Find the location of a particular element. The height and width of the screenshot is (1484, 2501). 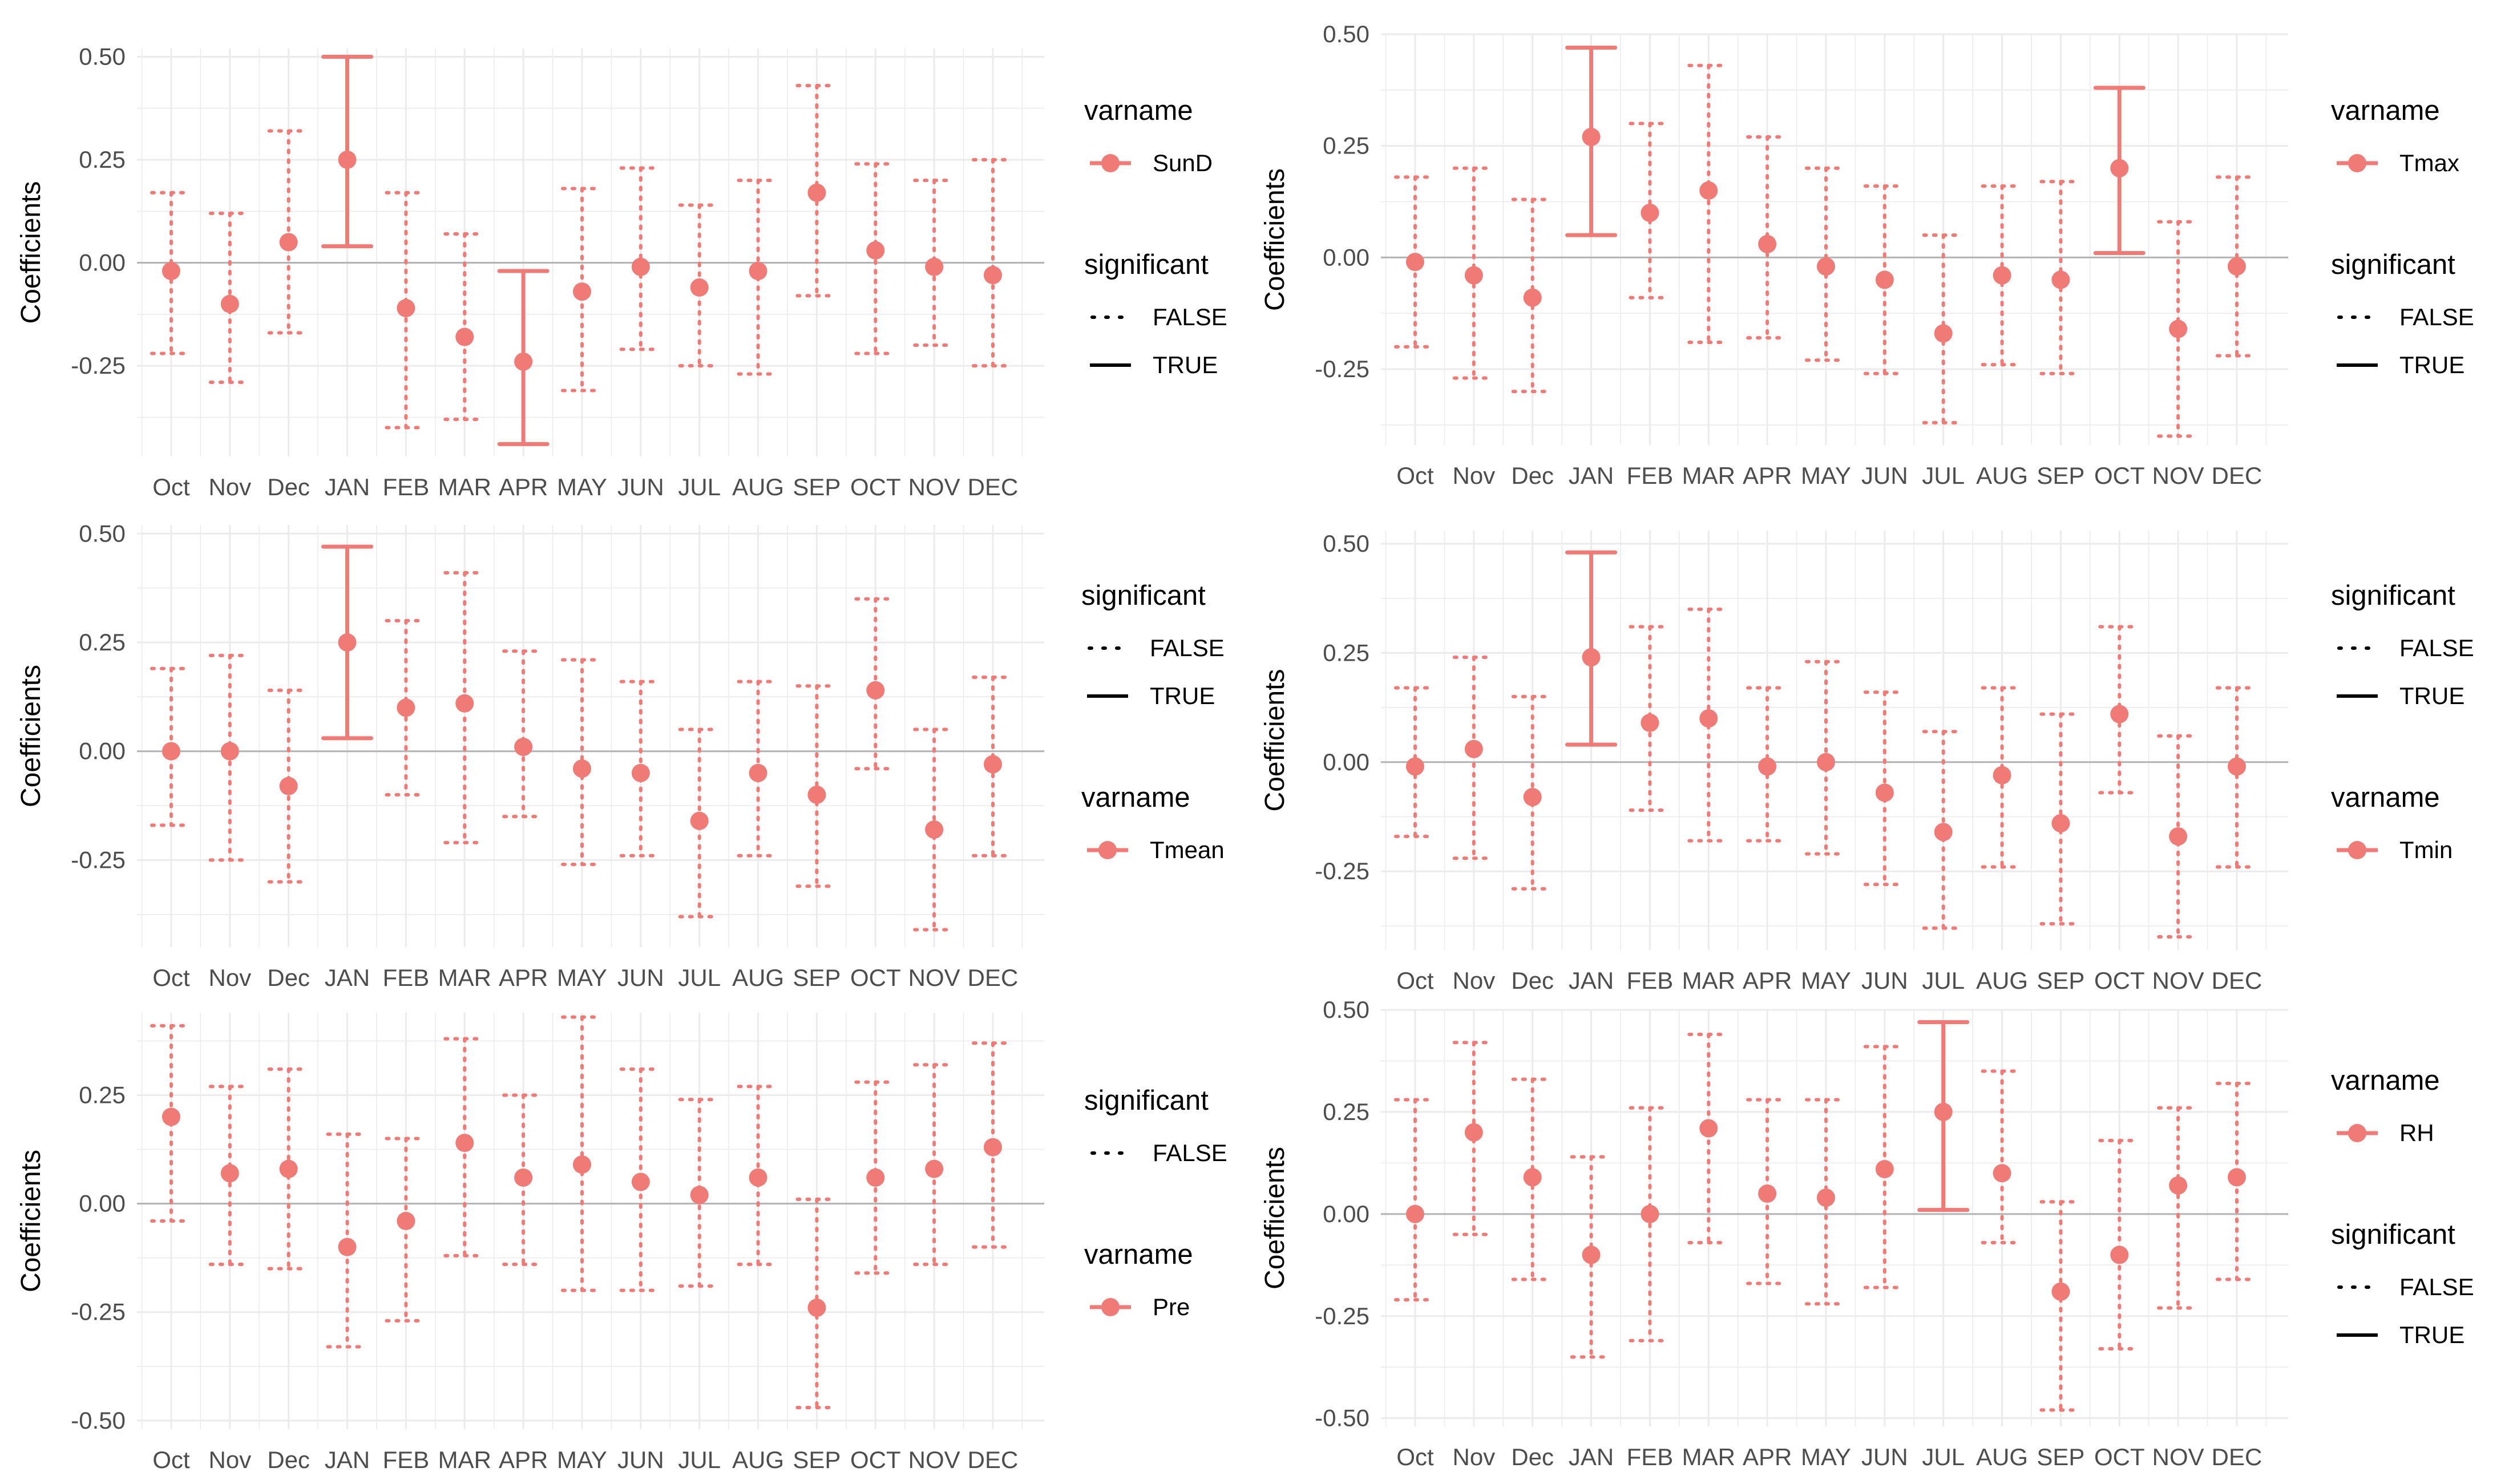

x-tick-label: Oct is located at coordinates (171, 1459).